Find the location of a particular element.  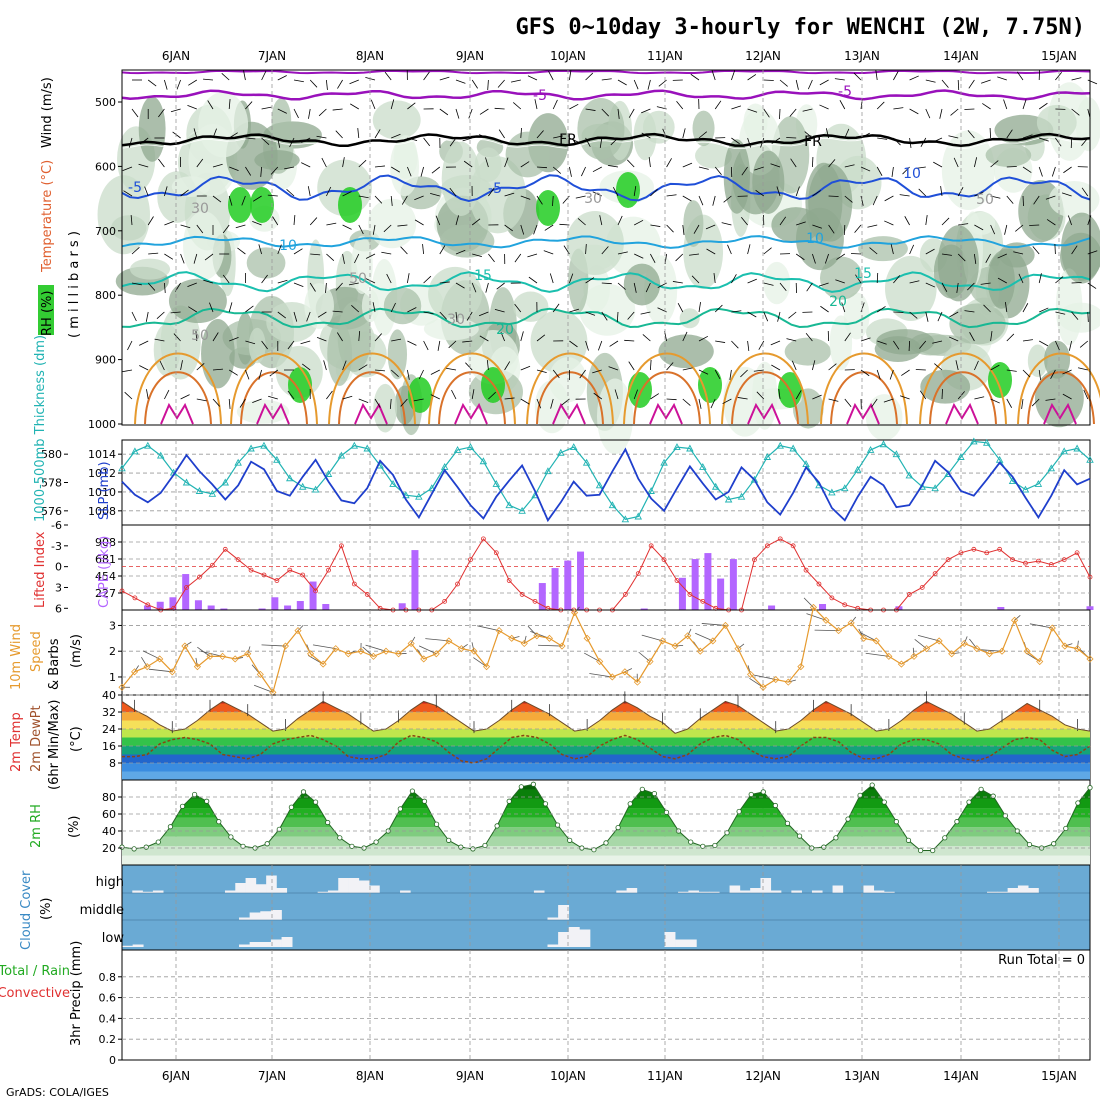

rh-band is located at coordinates (606, 822).